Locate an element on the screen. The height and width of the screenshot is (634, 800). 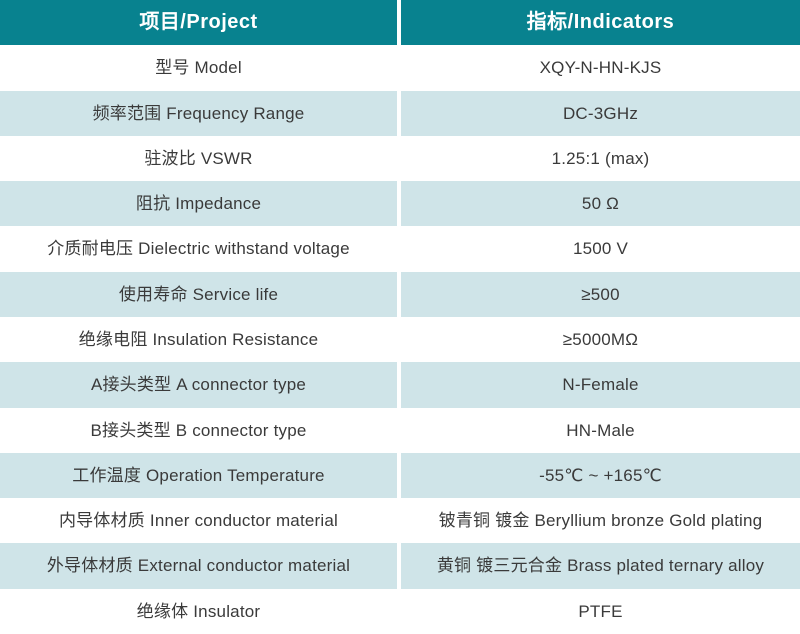
project-cell-vswr: 驻波比 VSWR is located at coordinates (198, 158).